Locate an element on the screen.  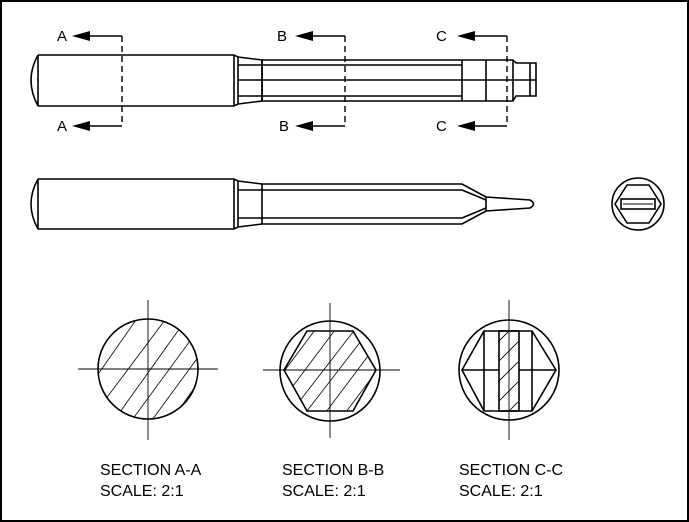
section-c-scale: SCALE: 2:1 is located at coordinates (501, 491).